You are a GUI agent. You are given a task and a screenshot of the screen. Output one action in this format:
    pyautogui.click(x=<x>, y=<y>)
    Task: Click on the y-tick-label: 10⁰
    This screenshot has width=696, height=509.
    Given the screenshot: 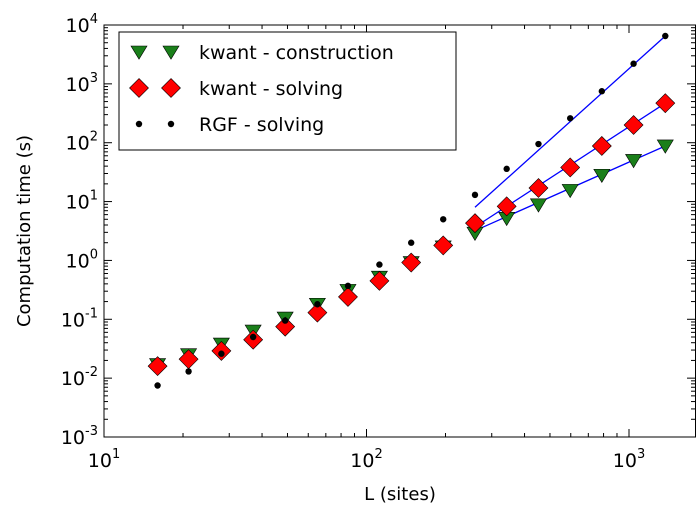 What is the action you would take?
    pyautogui.click(x=82, y=259)
    